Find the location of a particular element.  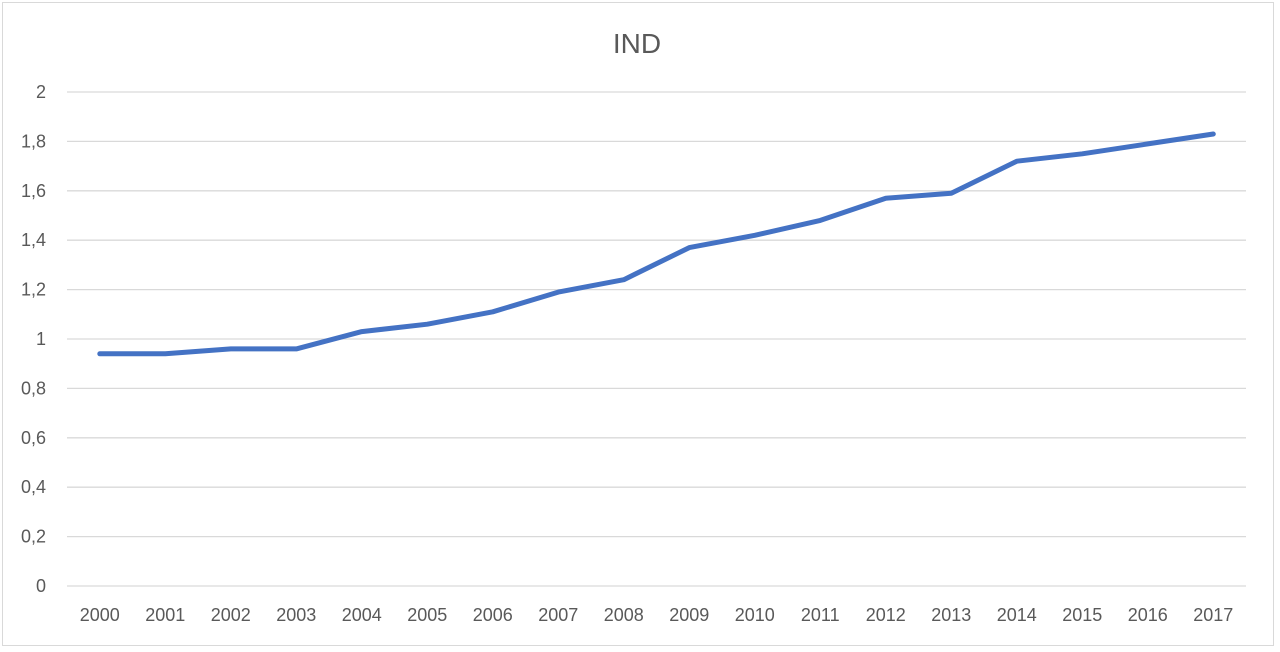

y-tick-label: 1,2 is located at coordinates (33, 290).